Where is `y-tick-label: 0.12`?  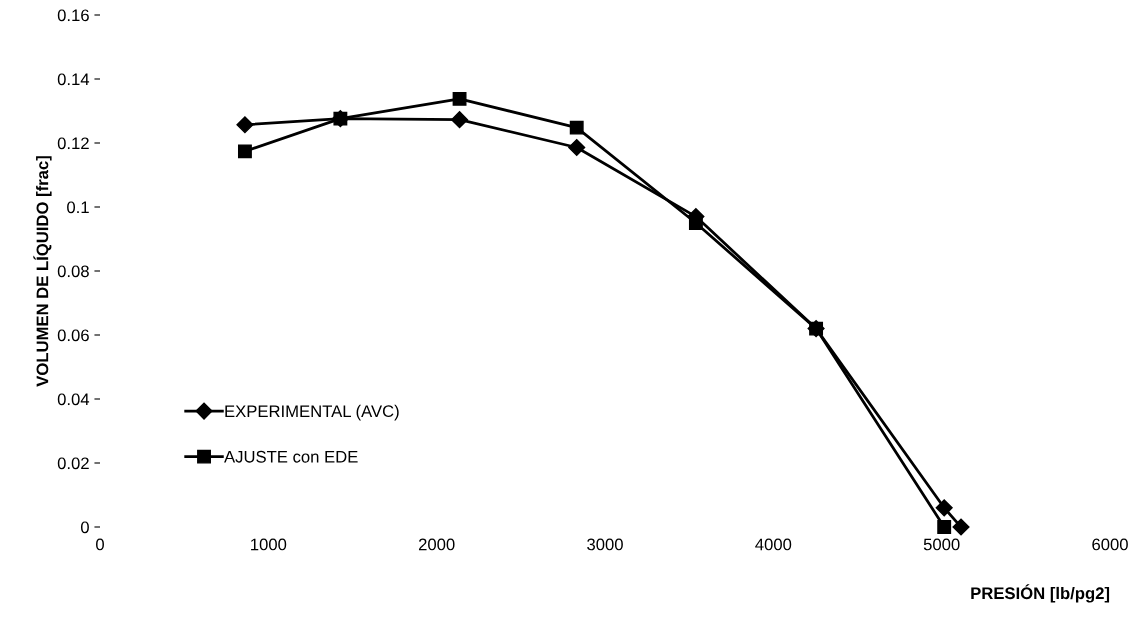 y-tick-label: 0.12 is located at coordinates (73, 143).